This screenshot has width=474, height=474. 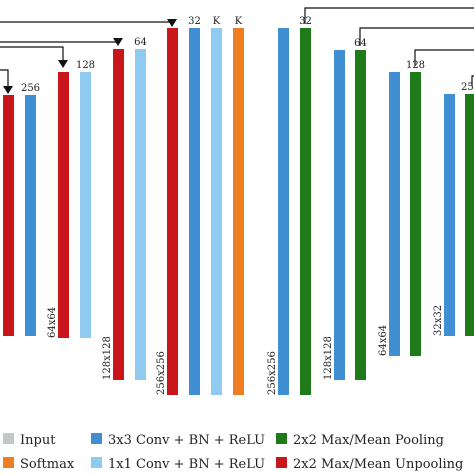 I want to click on layer-label-7: 256x256, so click(x=161, y=373).